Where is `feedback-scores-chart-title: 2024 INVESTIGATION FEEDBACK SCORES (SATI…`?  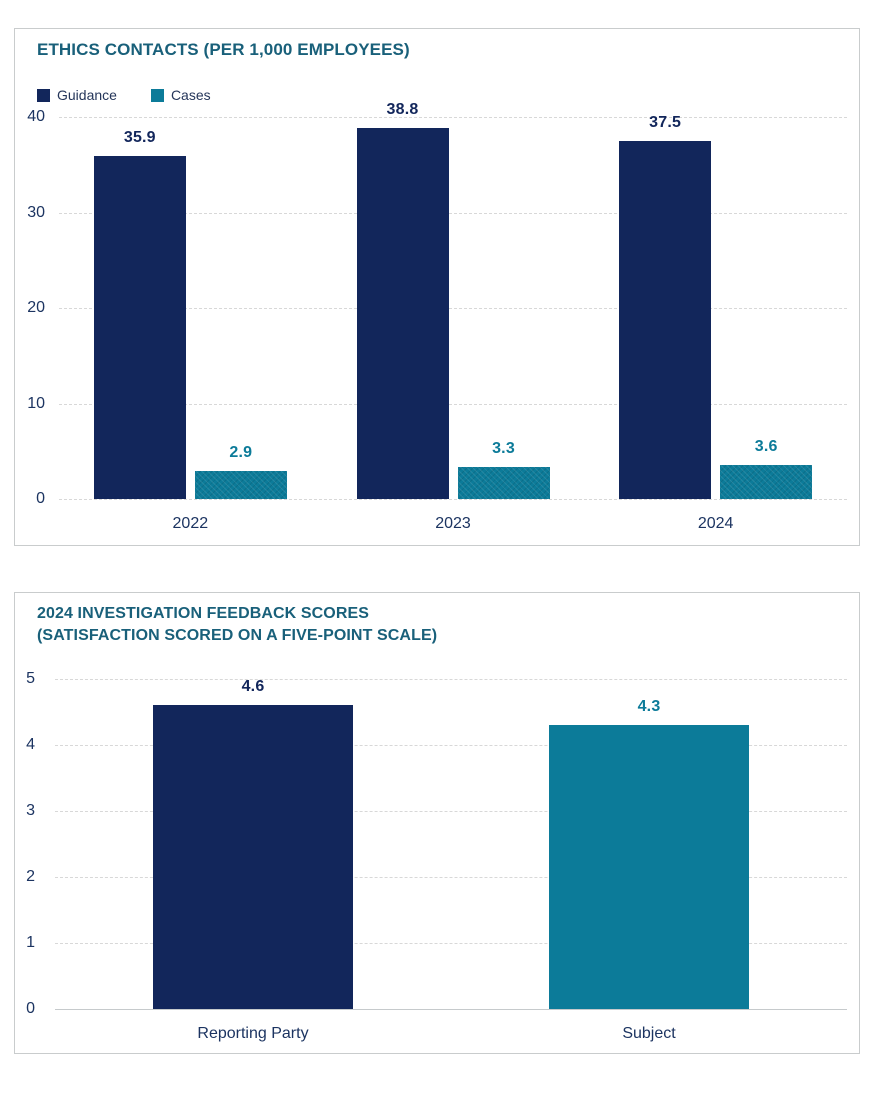
feedback-scores-chart-title: 2024 INVESTIGATION FEEDBACK SCORES (SATI… is located at coordinates (237, 624).